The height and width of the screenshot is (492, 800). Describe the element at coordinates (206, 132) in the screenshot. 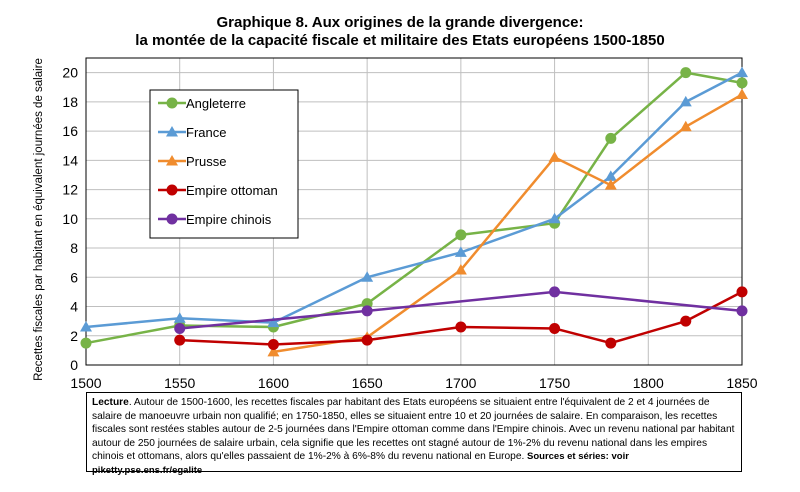

I see `legend-label: France` at that location.